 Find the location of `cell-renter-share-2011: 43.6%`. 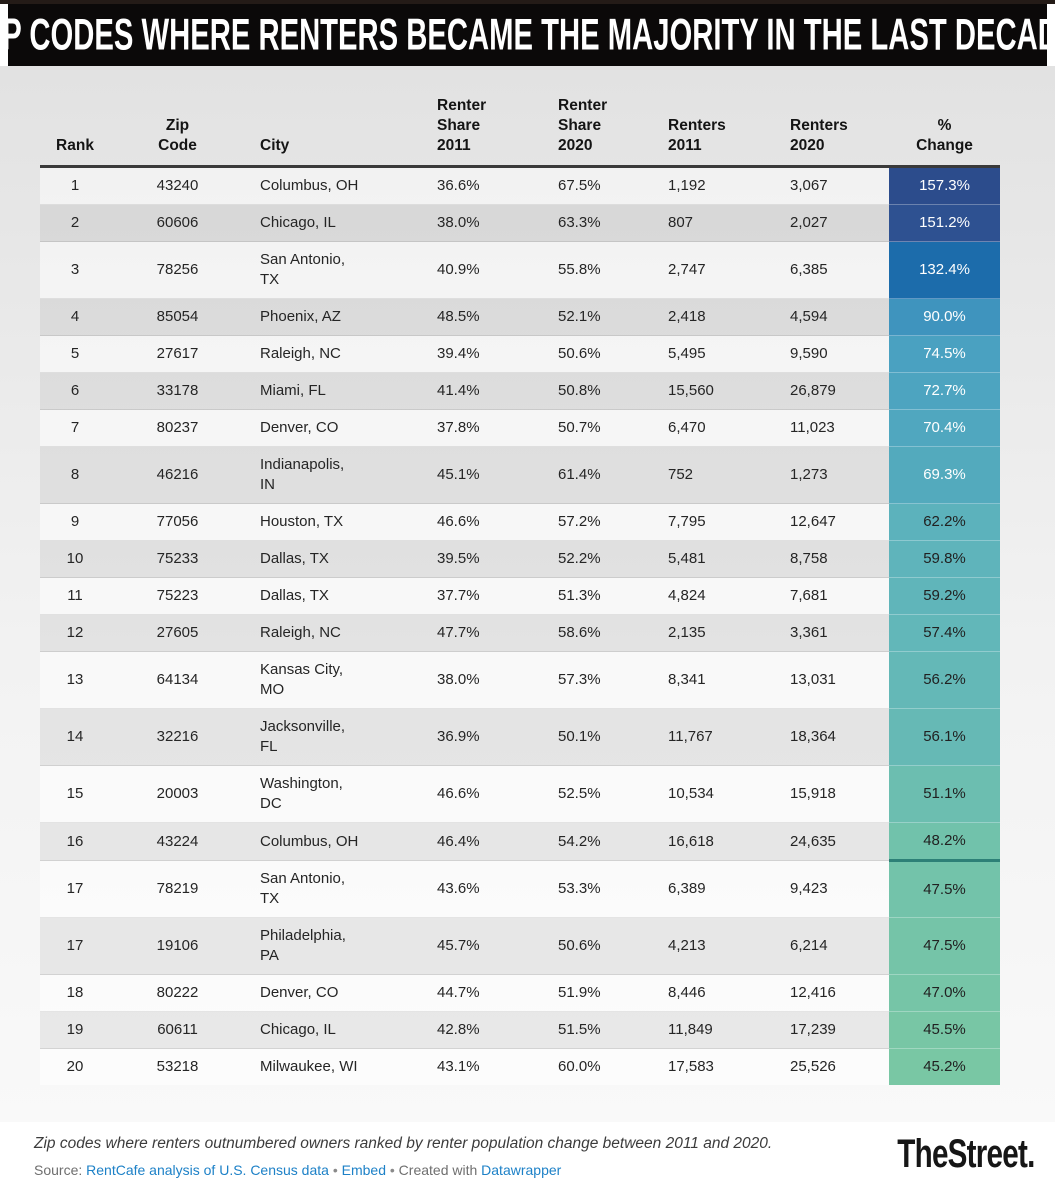

cell-renter-share-2011: 43.6% is located at coordinates (490, 889).